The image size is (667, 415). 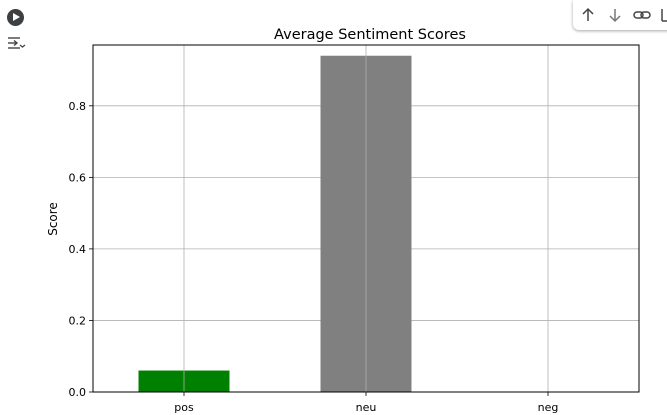 I want to click on arrow-up-icon, so click(x=588, y=14).